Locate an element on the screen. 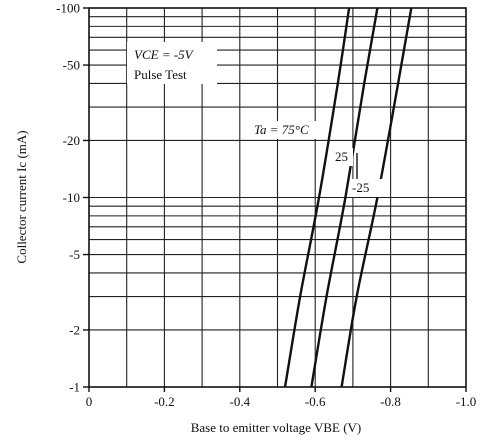 This screenshot has width=494, height=443. series-line-25c is located at coordinates (344, 197).